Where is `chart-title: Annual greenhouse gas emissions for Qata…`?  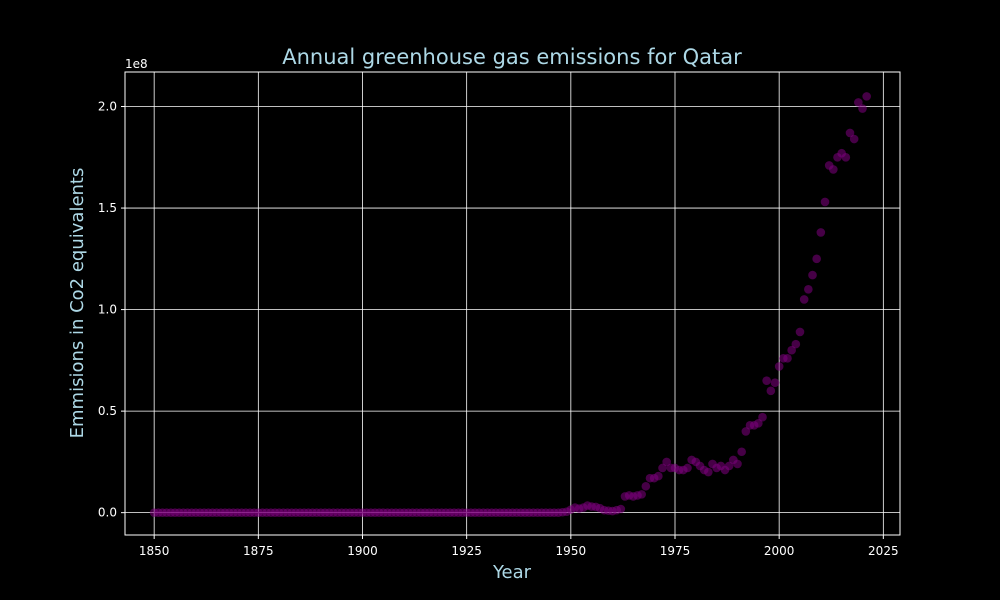 chart-title: Annual greenhouse gas emissions for Qata… is located at coordinates (512, 57).